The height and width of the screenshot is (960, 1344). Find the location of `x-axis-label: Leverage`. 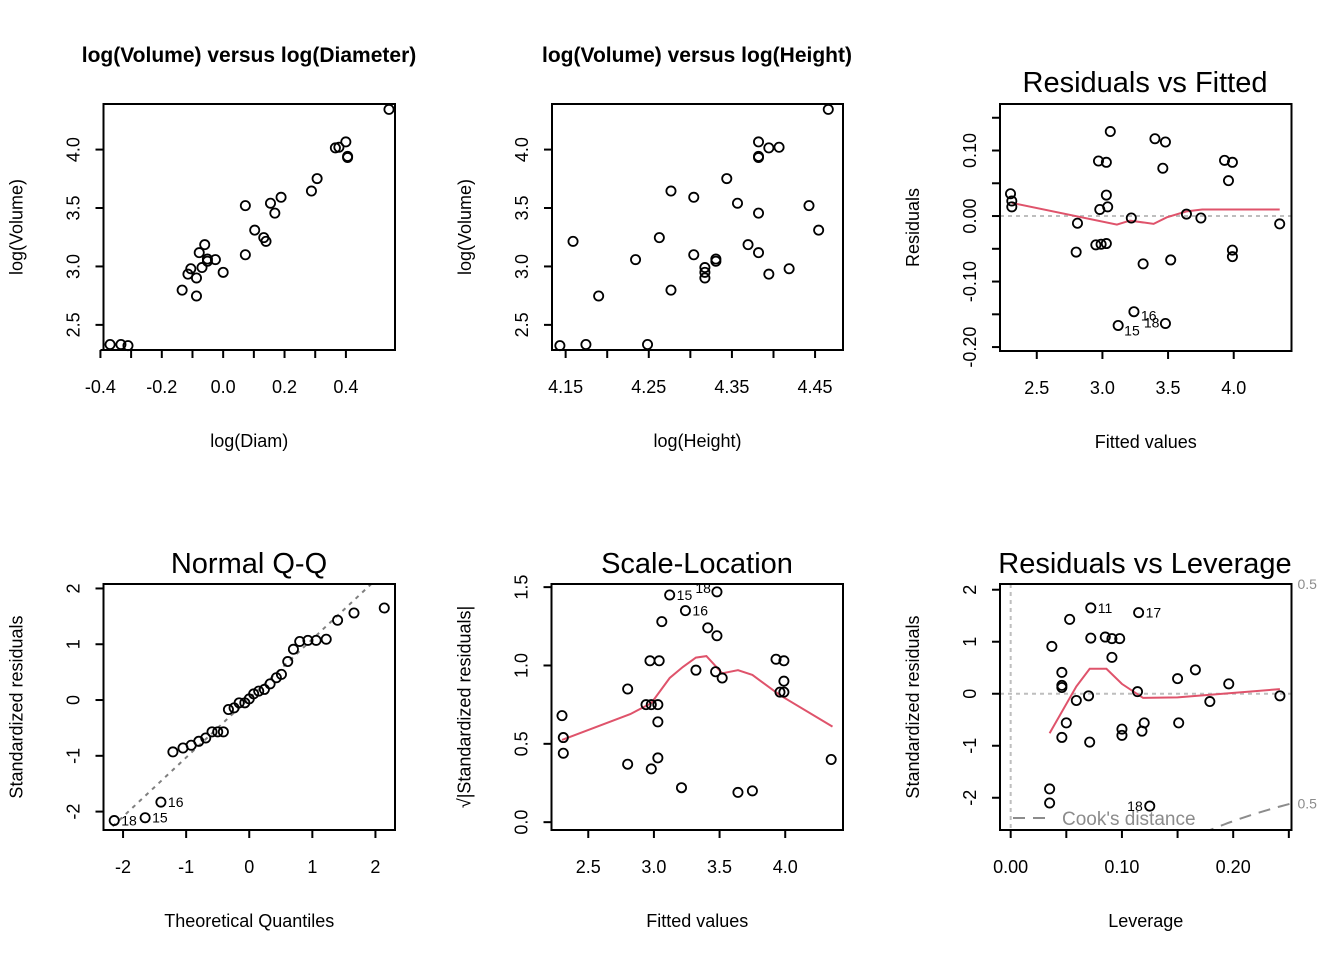

x-axis-label: Leverage is located at coordinates (1145, 921).